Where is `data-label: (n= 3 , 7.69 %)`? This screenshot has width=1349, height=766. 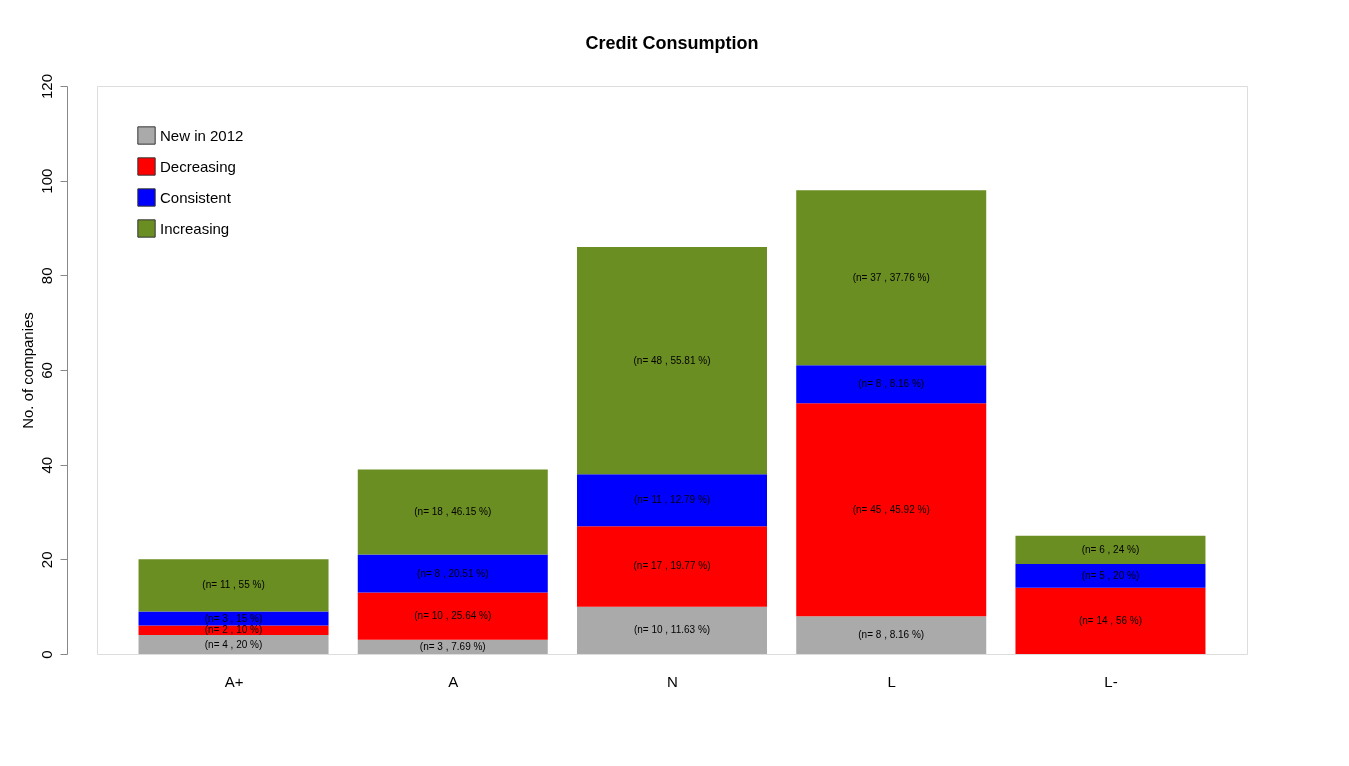 data-label: (n= 3 , 7.69 %) is located at coordinates (452, 646).